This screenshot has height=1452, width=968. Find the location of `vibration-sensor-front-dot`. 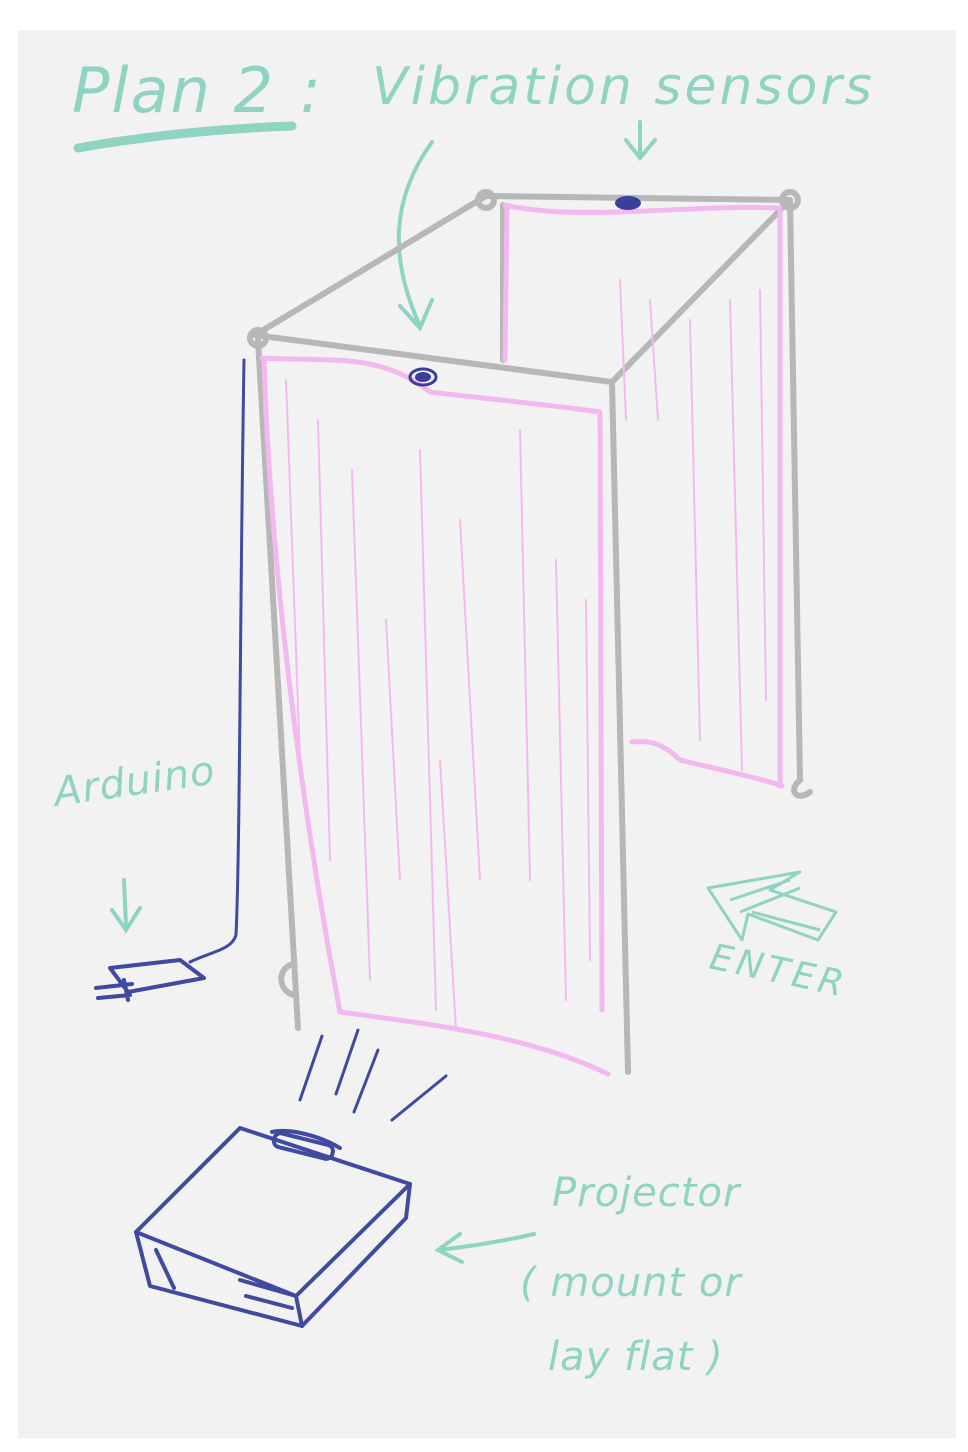

vibration-sensor-front-dot is located at coordinates (423, 377).